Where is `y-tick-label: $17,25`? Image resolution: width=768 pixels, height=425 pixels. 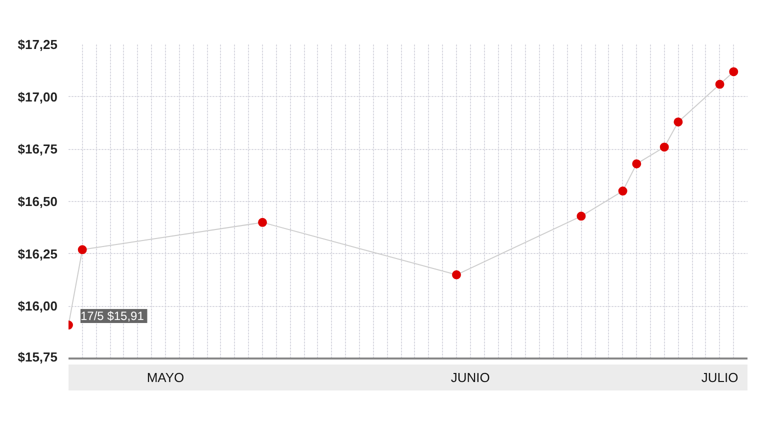
y-tick-label: $17,25 is located at coordinates (38, 44).